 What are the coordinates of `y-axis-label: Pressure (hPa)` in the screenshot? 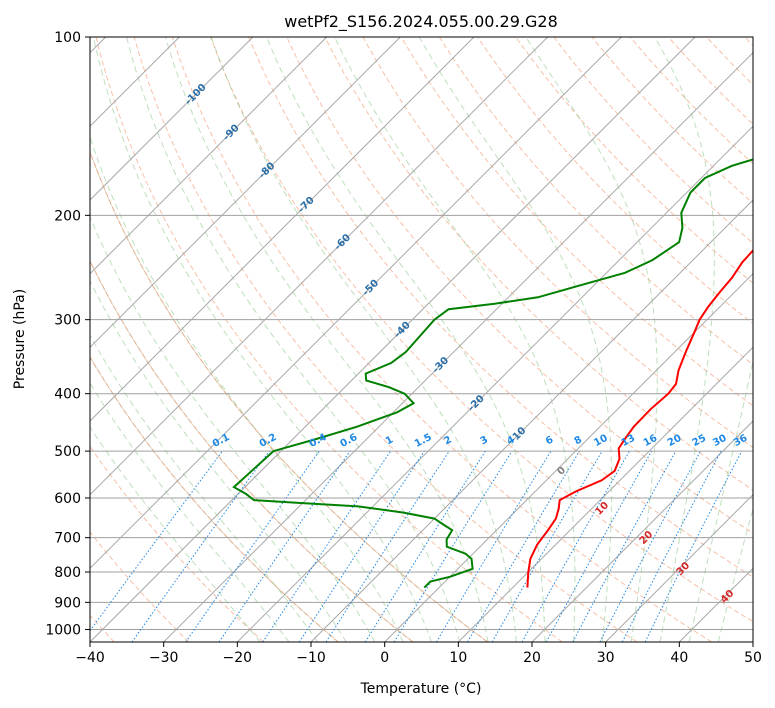 It's located at (20, 339).